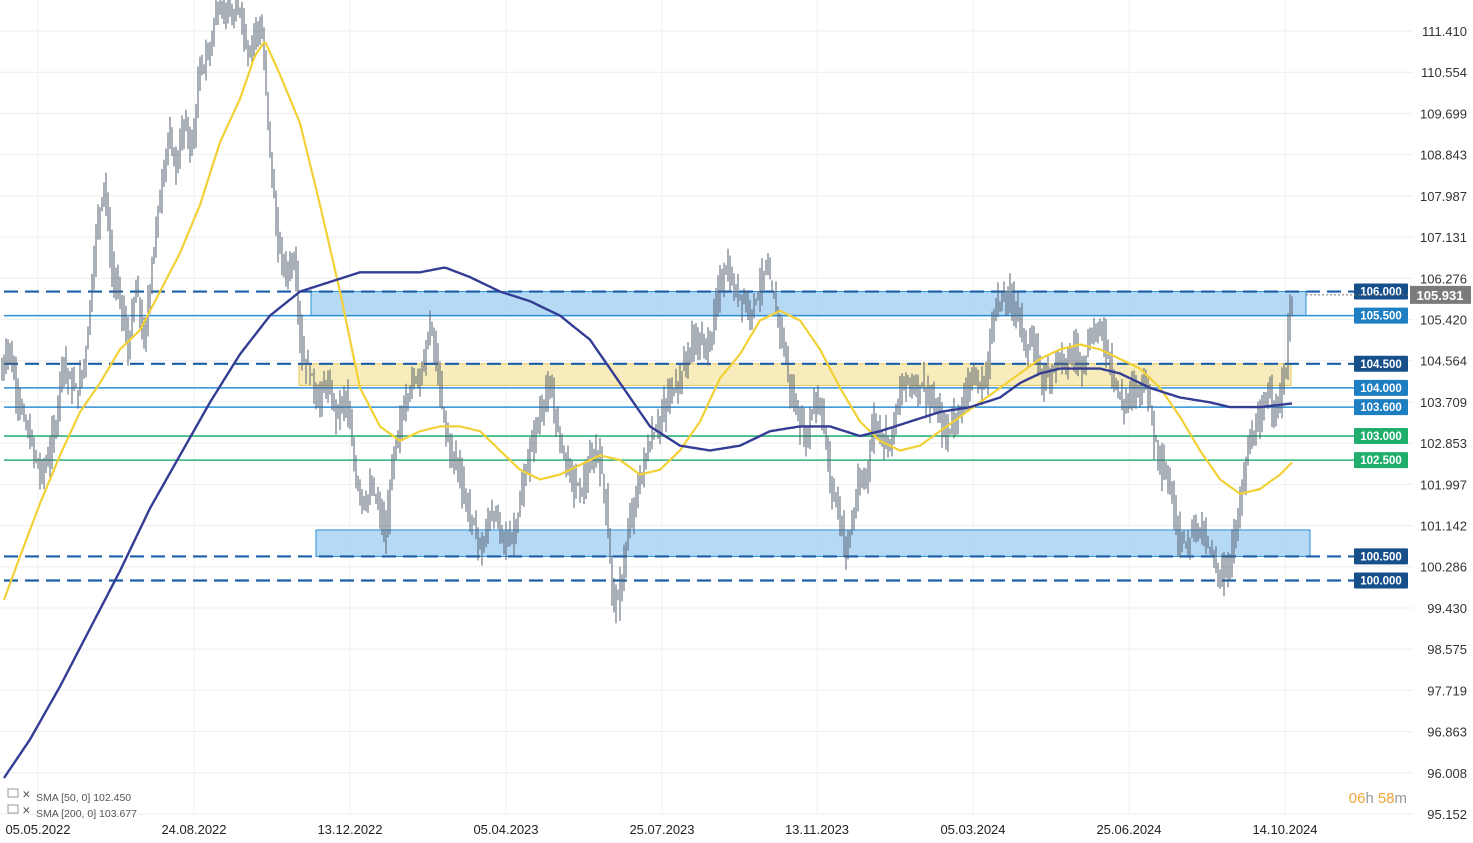 This screenshot has width=1473, height=843. I want to click on timer-minutes: 58, so click(1386, 798).